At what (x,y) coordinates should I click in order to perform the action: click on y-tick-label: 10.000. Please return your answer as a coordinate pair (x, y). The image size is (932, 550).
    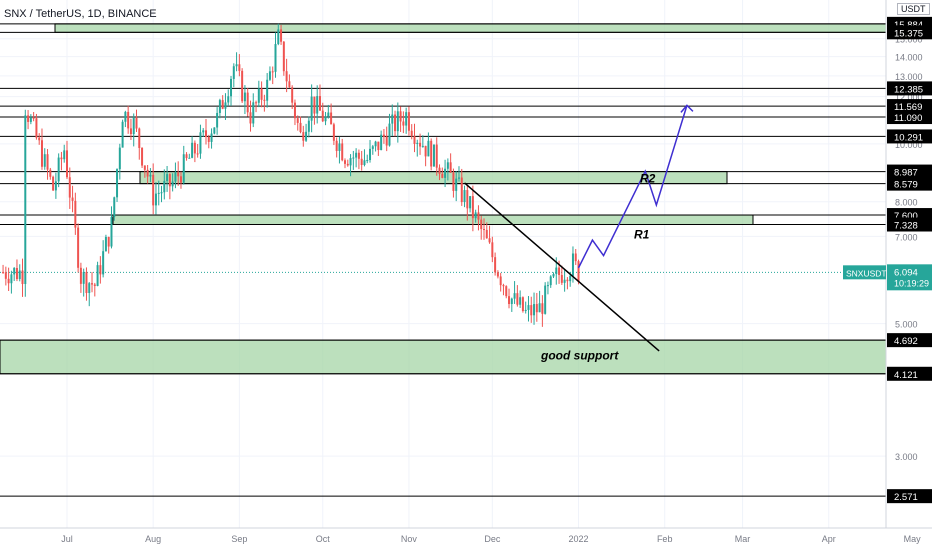
    Looking at the image, I should click on (909, 145).